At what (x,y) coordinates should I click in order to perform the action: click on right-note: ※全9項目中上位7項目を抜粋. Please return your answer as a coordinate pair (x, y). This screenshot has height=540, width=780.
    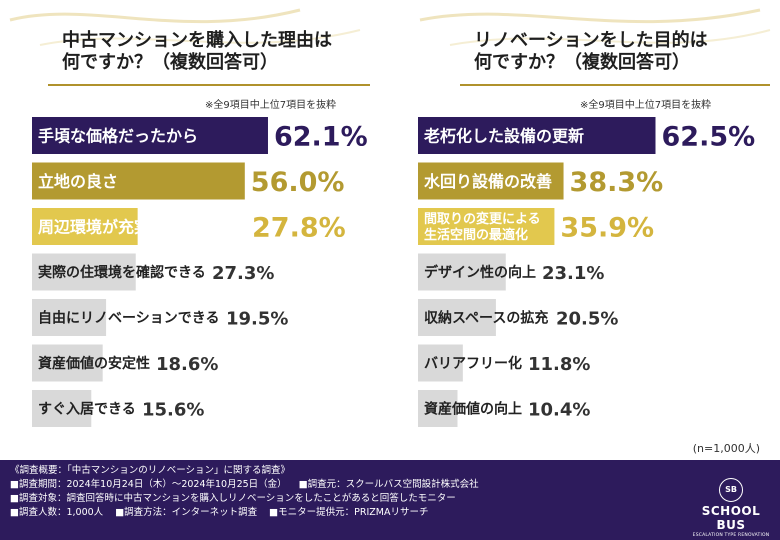
    Looking at the image, I should click on (646, 105).